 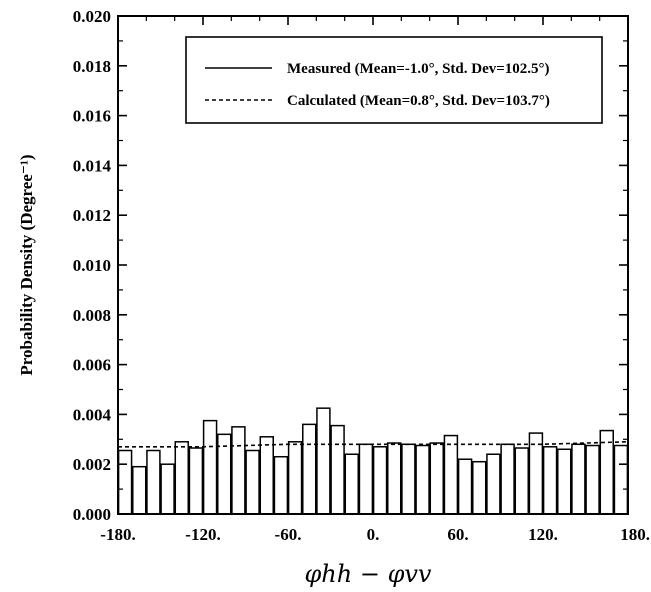 What do you see at coordinates (92, 66) in the screenshot?
I see `y-tick-label: 0.018` at bounding box center [92, 66].